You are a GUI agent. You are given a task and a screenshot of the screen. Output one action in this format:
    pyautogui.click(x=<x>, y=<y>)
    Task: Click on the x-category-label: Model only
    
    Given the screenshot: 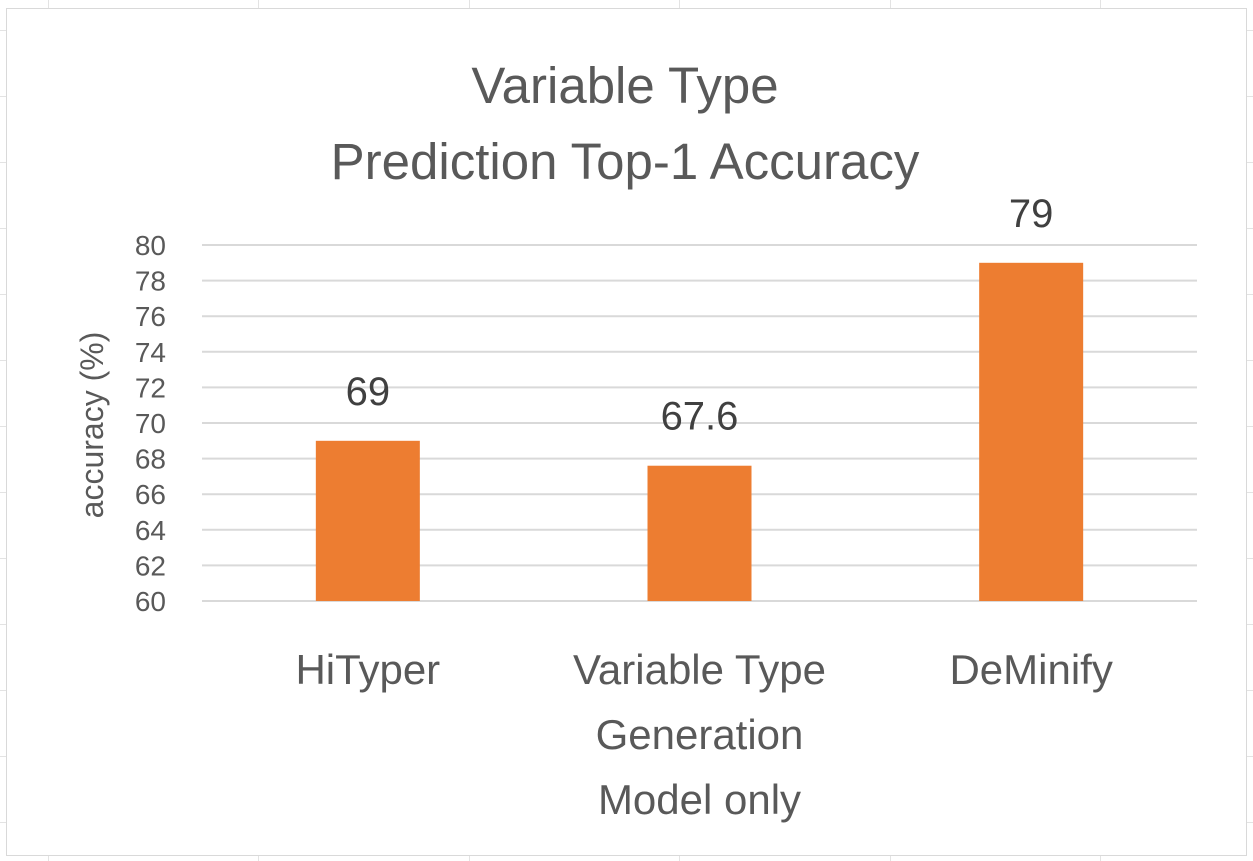 What is the action you would take?
    pyautogui.click(x=699, y=799)
    